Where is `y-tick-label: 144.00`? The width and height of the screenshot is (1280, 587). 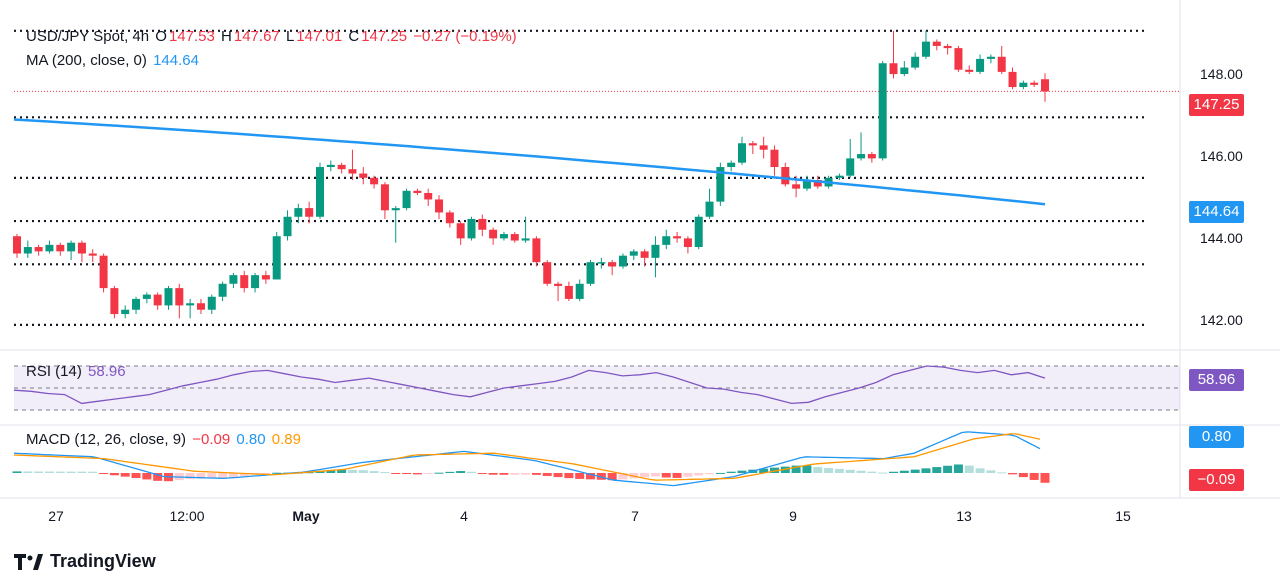 y-tick-label: 144.00 is located at coordinates (1221, 238).